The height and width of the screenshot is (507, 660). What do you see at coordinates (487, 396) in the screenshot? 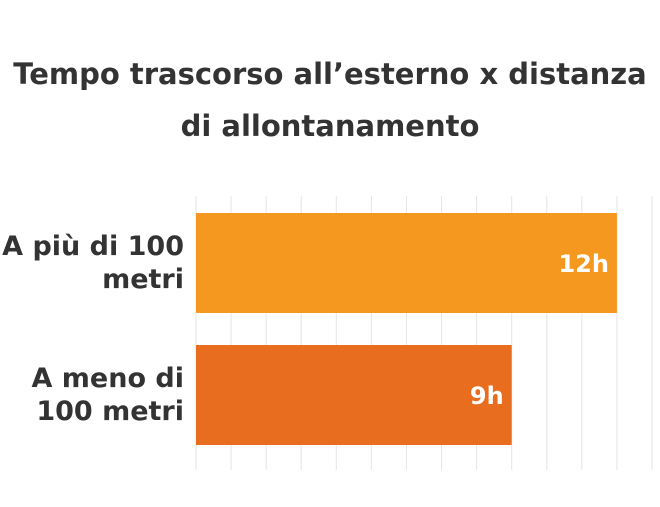
I see `value-label: 9h` at bounding box center [487, 396].